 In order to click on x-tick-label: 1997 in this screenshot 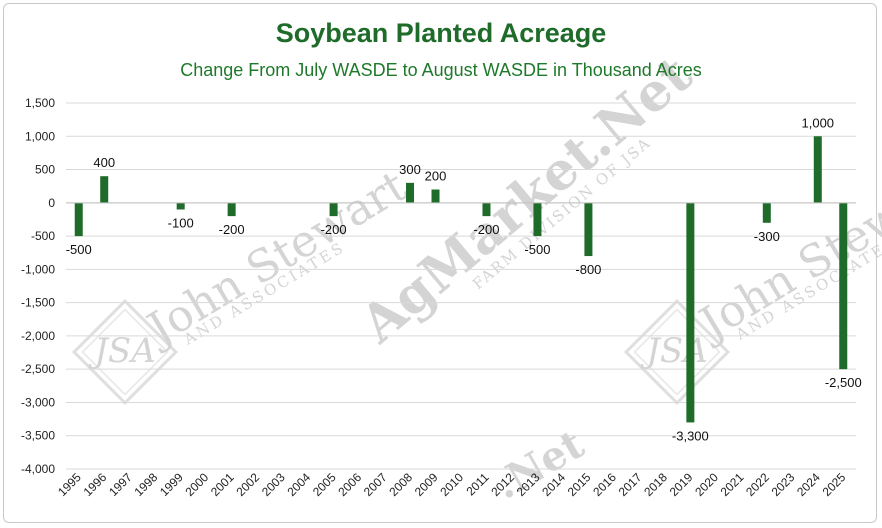, I will do `click(120, 484)`.